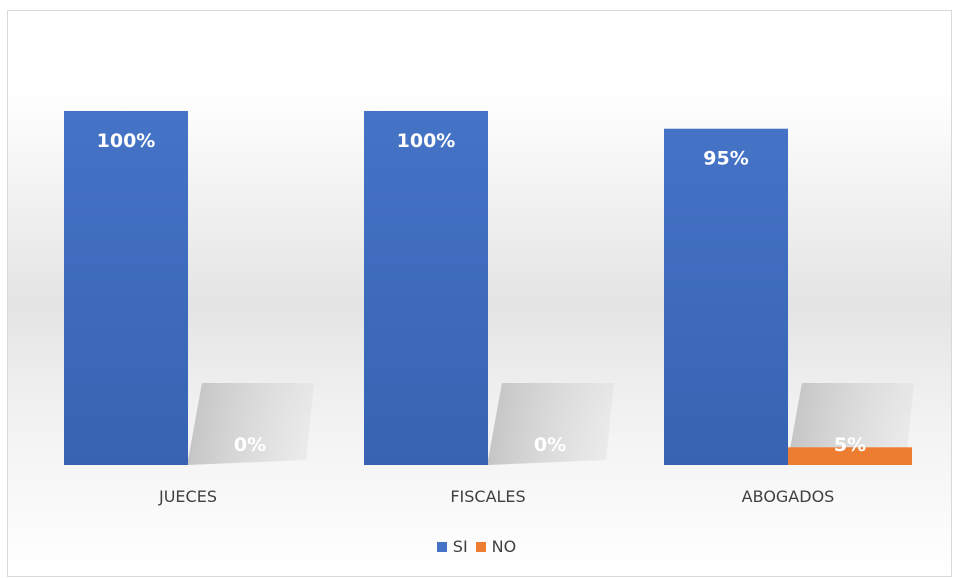  What do you see at coordinates (251, 424) in the screenshot?
I see `shadow-jueces` at bounding box center [251, 424].